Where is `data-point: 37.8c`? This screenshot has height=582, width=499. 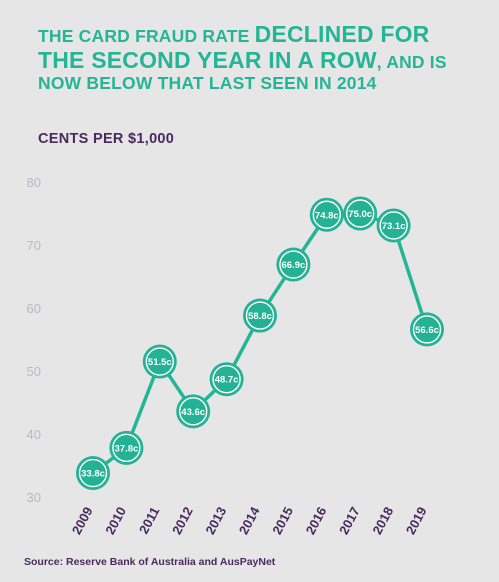 data-point: 37.8c is located at coordinates (126, 447).